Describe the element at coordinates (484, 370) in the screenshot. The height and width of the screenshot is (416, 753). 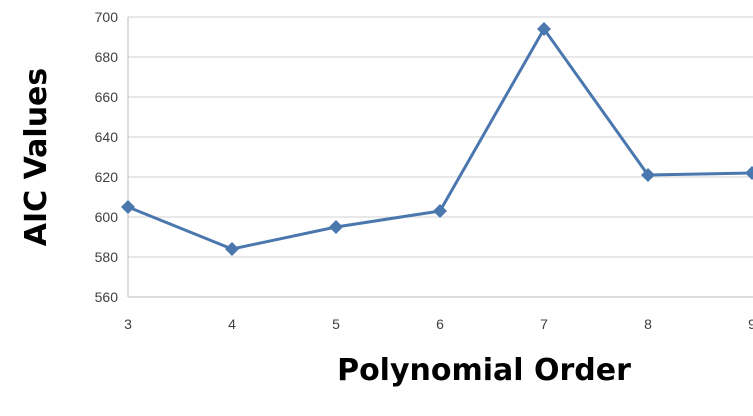
I see `x-axis-title: Polynomial Order` at that location.